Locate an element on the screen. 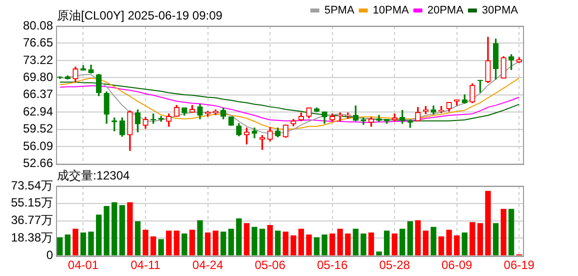 The image size is (578, 276). y-tick-label: 0 is located at coordinates (50, 255).